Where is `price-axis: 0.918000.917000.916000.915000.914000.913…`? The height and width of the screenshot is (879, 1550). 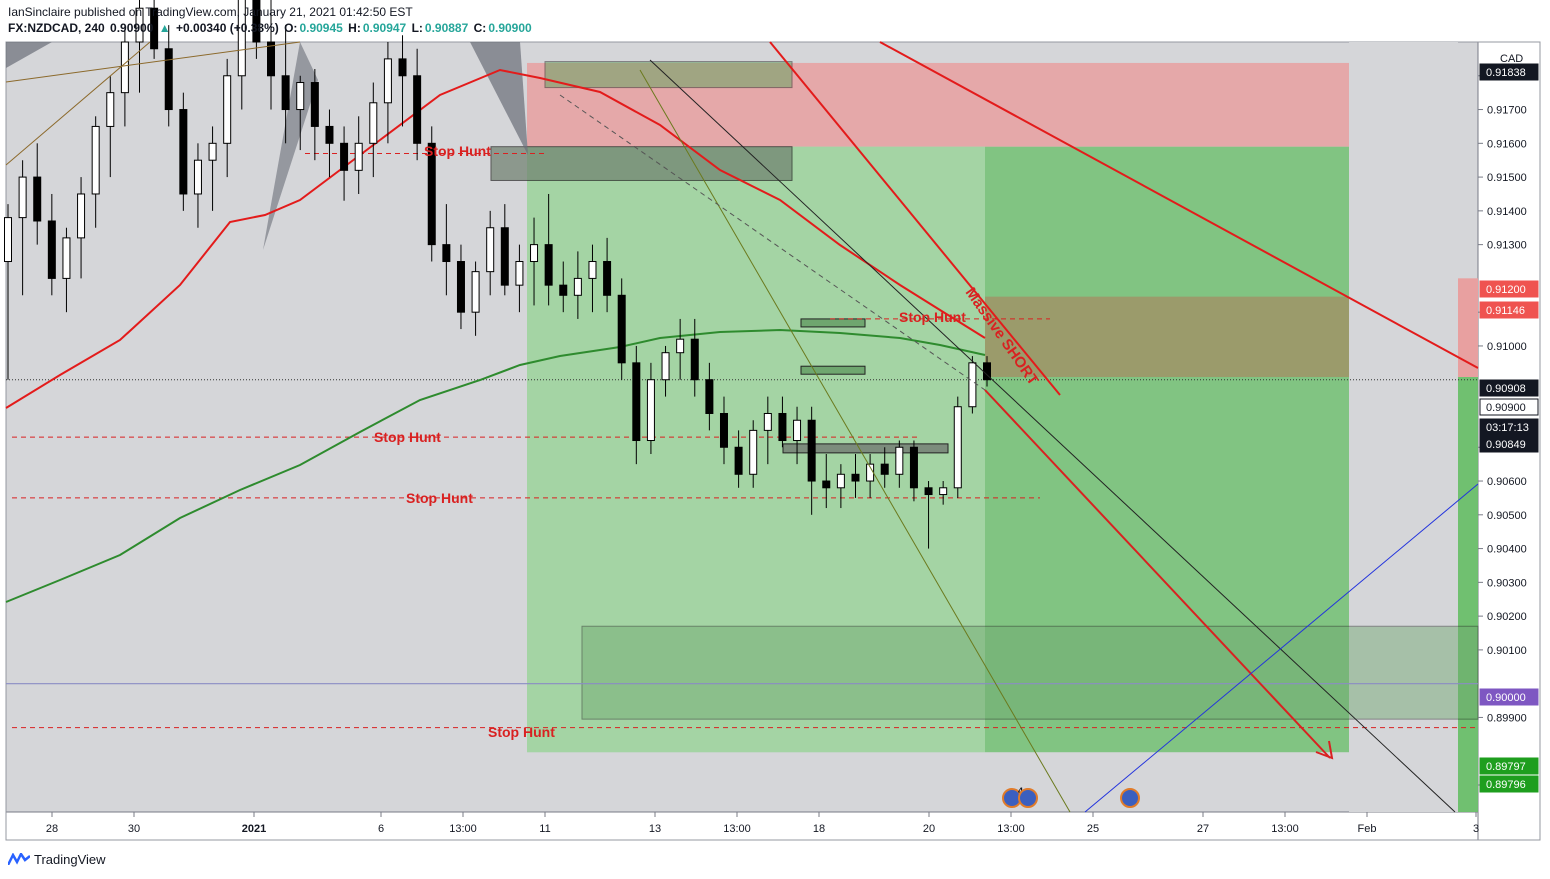 price-axis: 0.918000.917000.916000.915000.914000.913… is located at coordinates (1508, 423).